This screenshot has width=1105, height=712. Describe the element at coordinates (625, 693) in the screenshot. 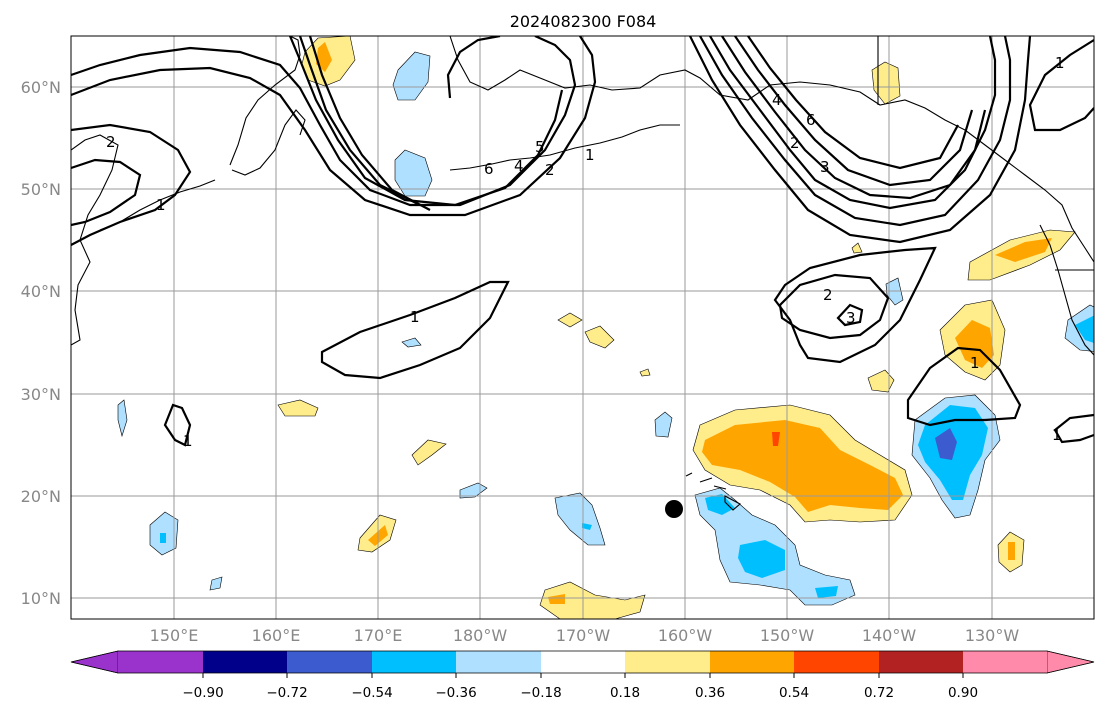

I see `colorbar-label: 0.18` at that location.